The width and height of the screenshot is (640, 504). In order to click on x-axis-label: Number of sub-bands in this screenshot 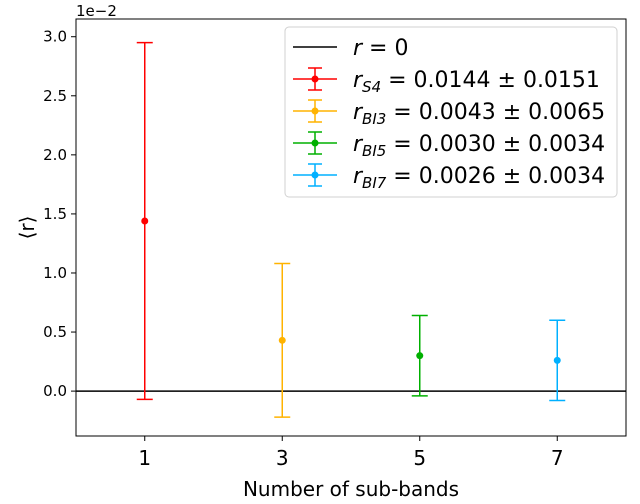, I will do `click(351, 489)`.